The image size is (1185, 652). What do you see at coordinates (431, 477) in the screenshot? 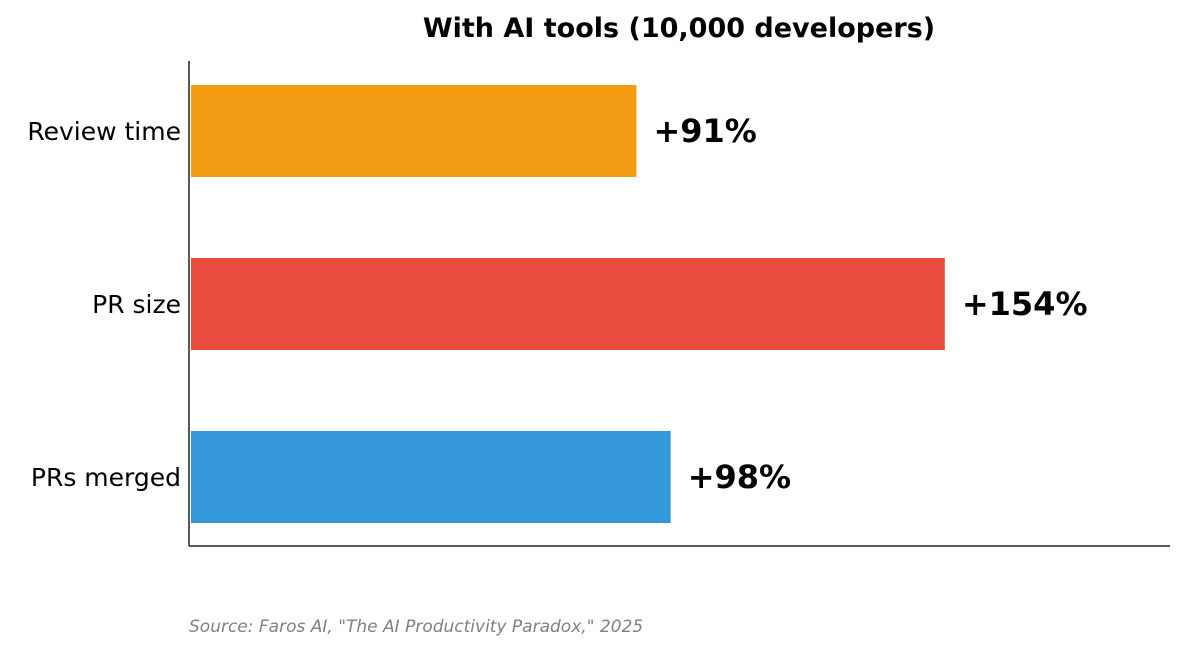
I see `bar-prs-merged` at bounding box center [431, 477].